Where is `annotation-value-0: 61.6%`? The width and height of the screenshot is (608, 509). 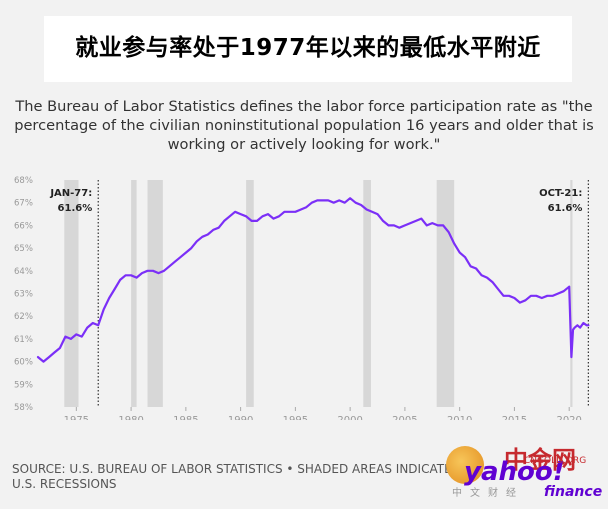
annotation-value-0: 61.6% is located at coordinates (75, 208).